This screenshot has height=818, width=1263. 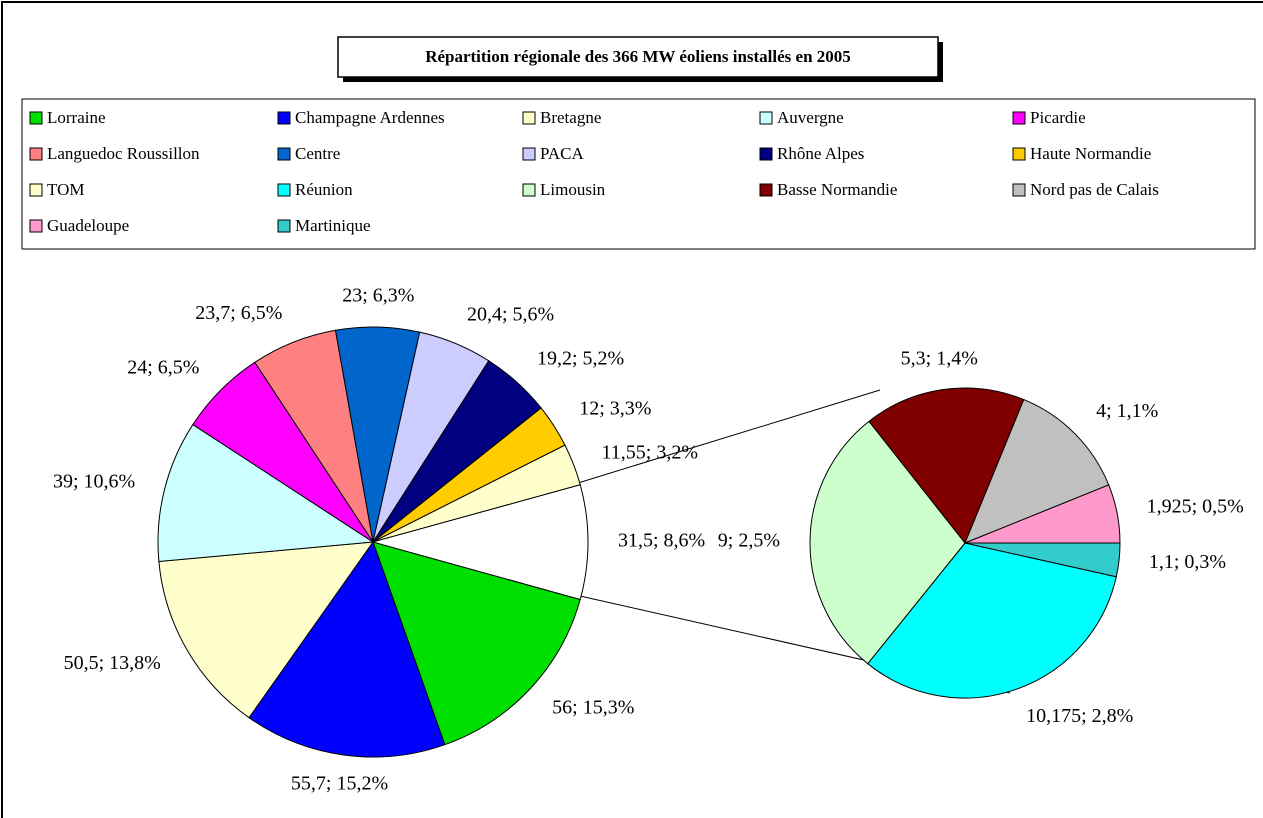 I want to click on legend-label: Martinique, so click(x=333, y=225).